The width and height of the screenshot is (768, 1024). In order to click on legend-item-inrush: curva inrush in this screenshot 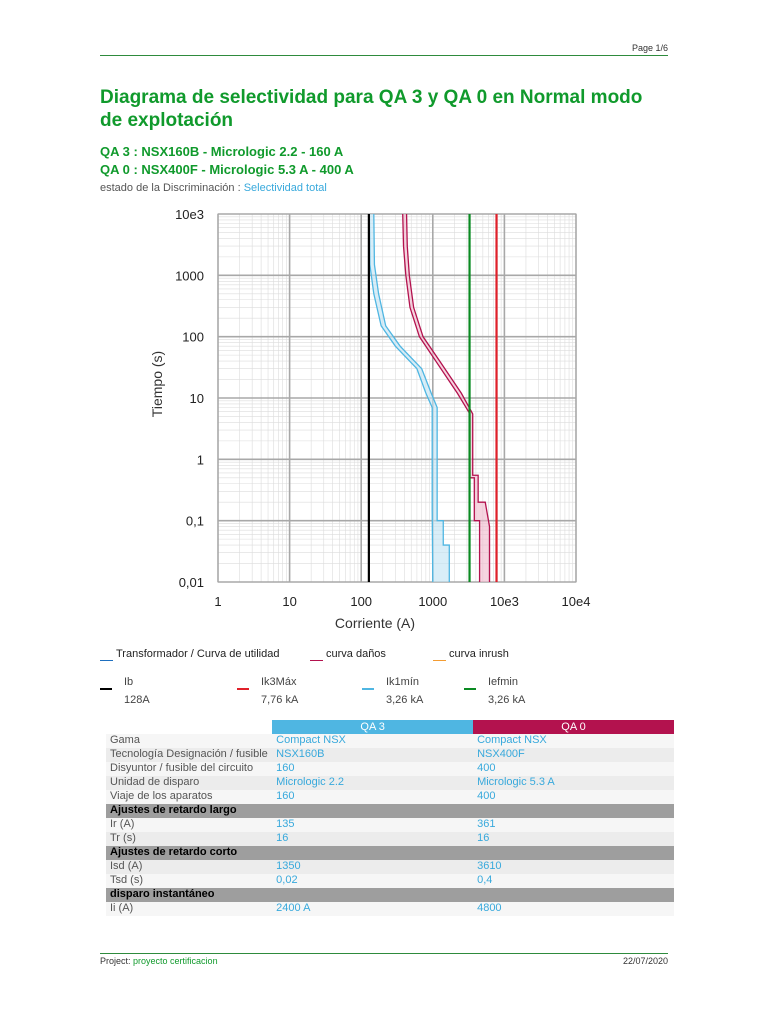, I will do `click(471, 654)`.